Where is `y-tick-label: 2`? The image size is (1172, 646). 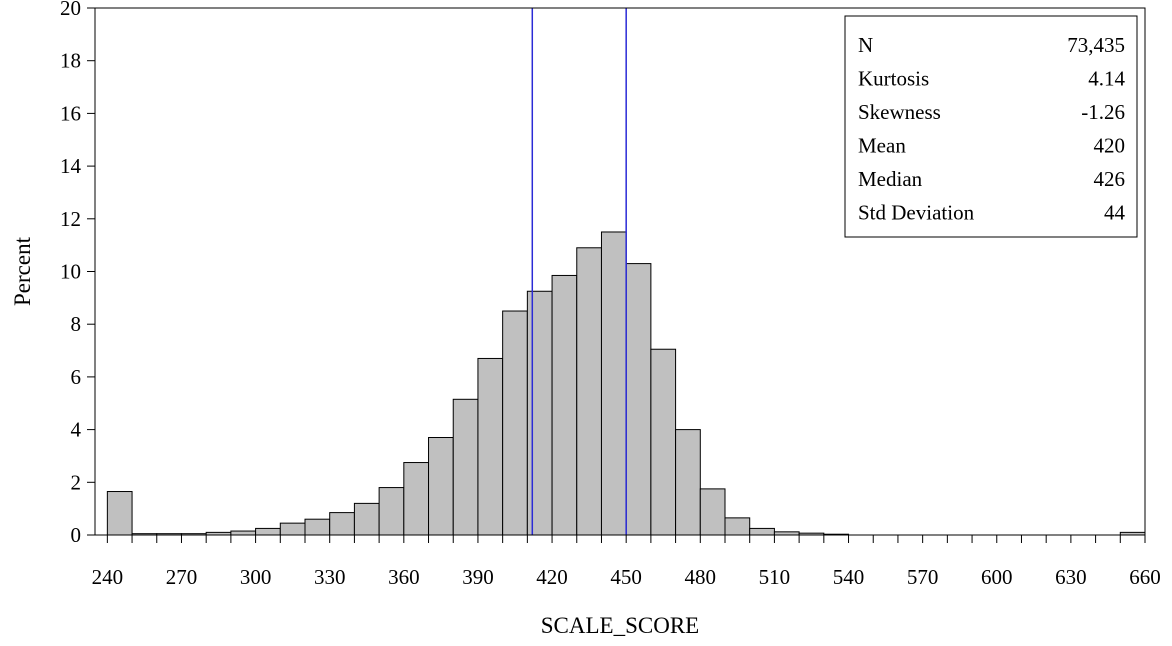
y-tick-label: 2 is located at coordinates (76, 482).